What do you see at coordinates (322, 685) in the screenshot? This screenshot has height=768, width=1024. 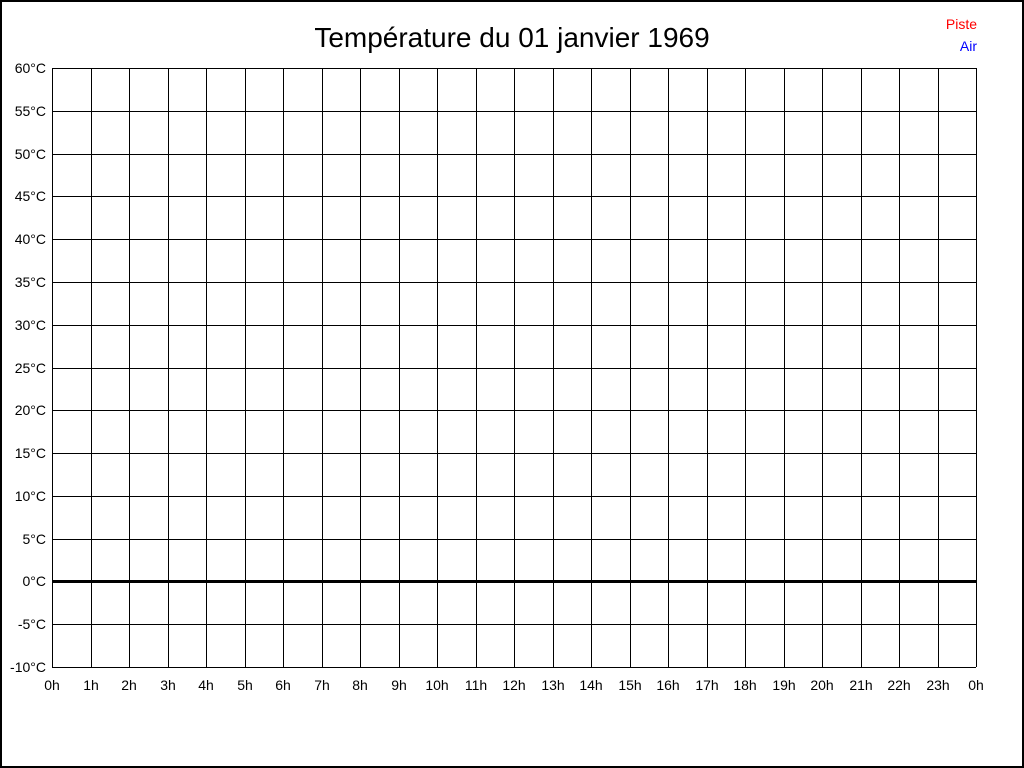 I see `x-tick-label: 7h` at bounding box center [322, 685].